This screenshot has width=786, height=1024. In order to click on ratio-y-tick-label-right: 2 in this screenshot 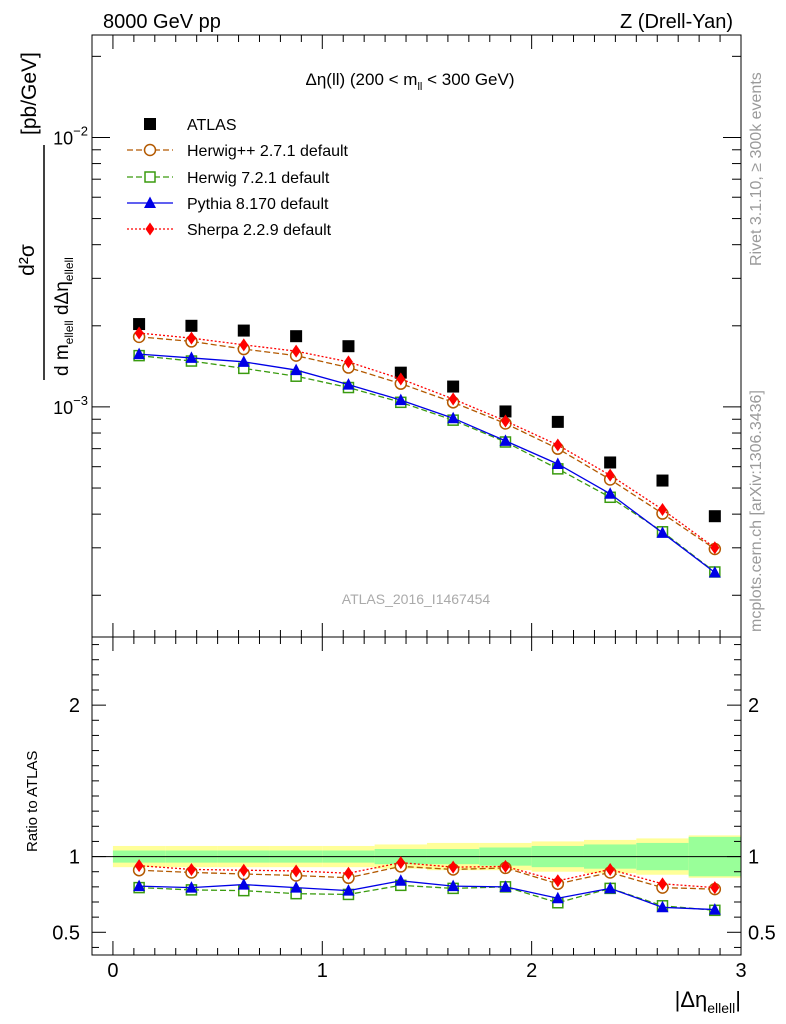, I will do `click(753, 706)`.